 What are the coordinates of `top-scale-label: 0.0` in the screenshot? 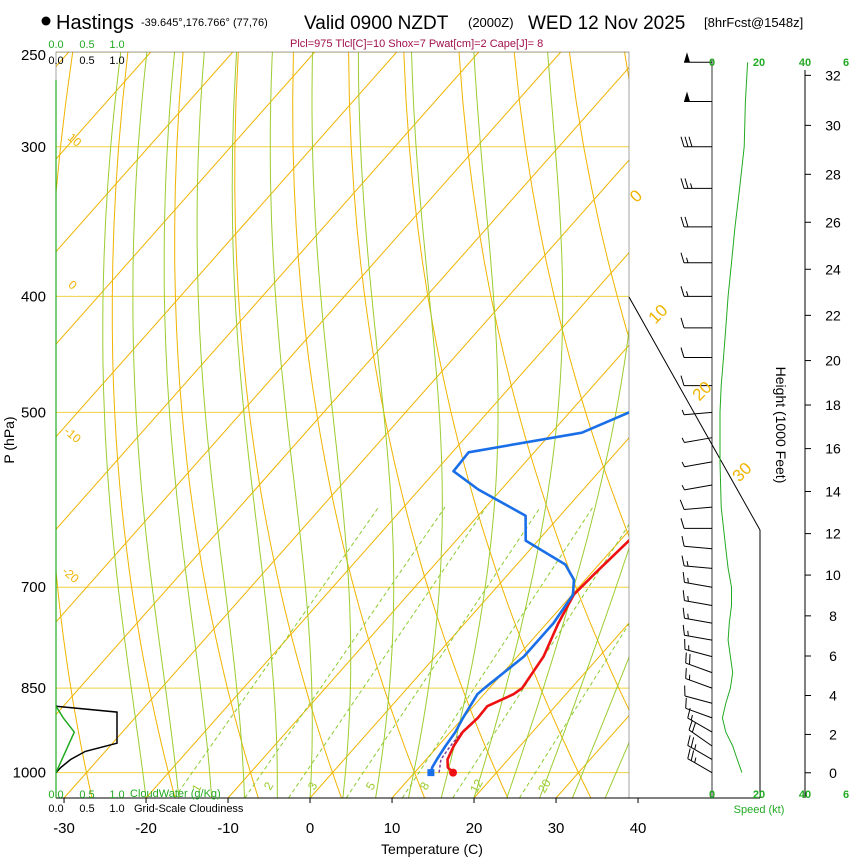 It's located at (55, 61).